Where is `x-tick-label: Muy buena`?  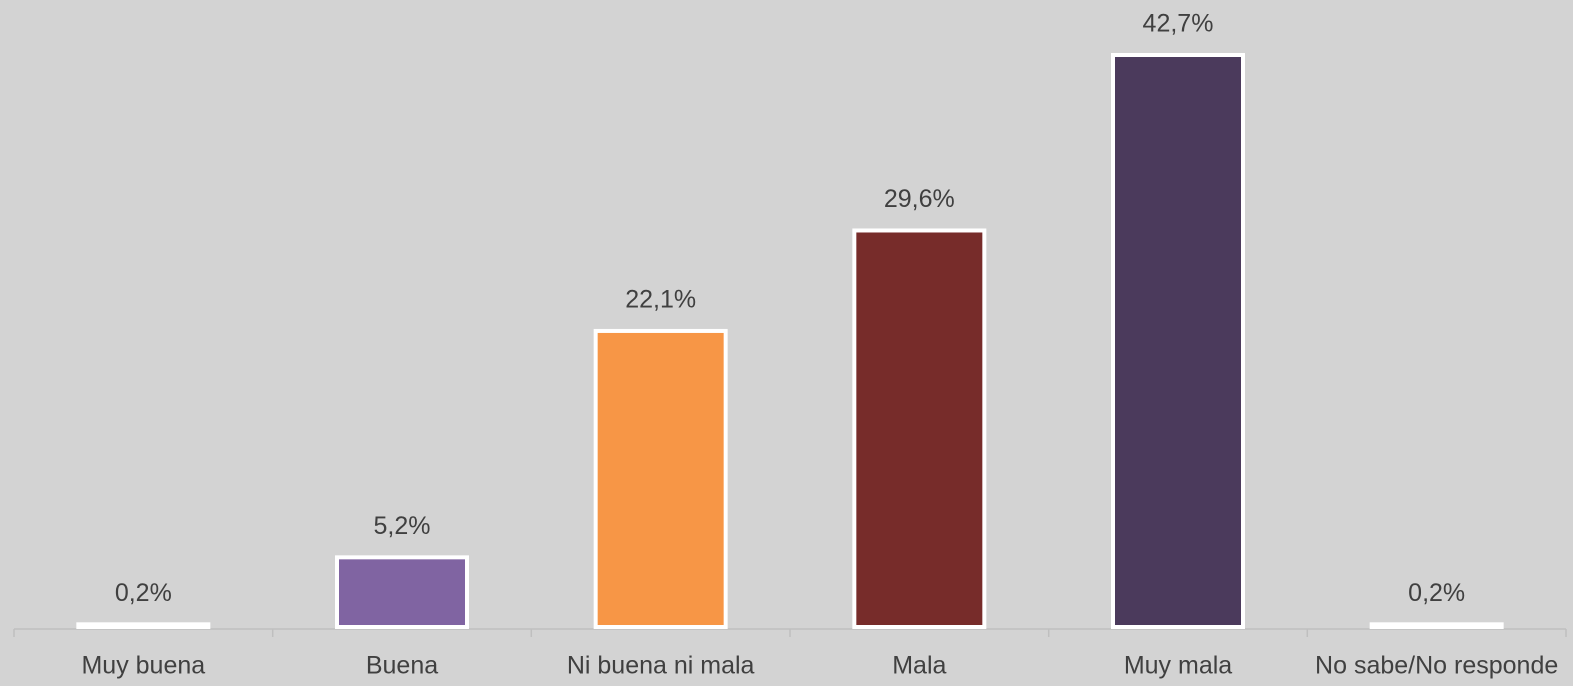
x-tick-label: Muy buena is located at coordinates (143, 666).